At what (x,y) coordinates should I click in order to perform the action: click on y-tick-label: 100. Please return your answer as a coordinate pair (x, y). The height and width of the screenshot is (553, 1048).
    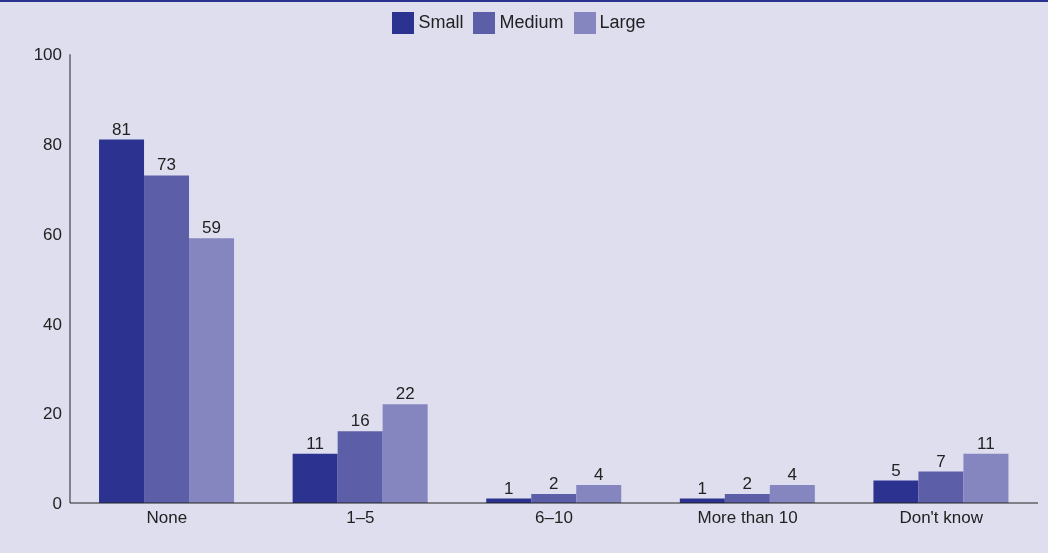
    Looking at the image, I should click on (47, 55).